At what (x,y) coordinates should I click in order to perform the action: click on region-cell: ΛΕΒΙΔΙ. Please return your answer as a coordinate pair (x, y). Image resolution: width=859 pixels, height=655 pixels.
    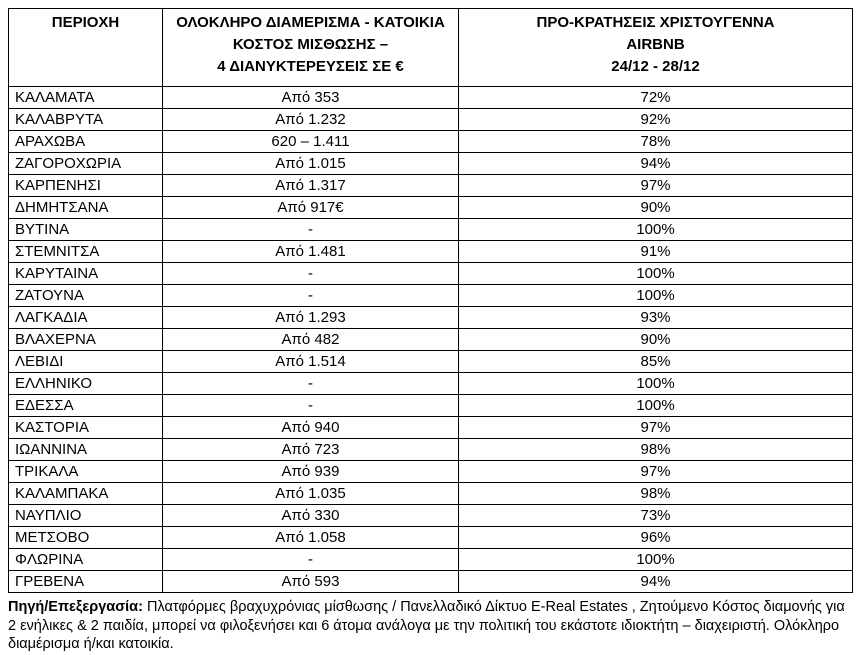
    Looking at the image, I should click on (85, 361).